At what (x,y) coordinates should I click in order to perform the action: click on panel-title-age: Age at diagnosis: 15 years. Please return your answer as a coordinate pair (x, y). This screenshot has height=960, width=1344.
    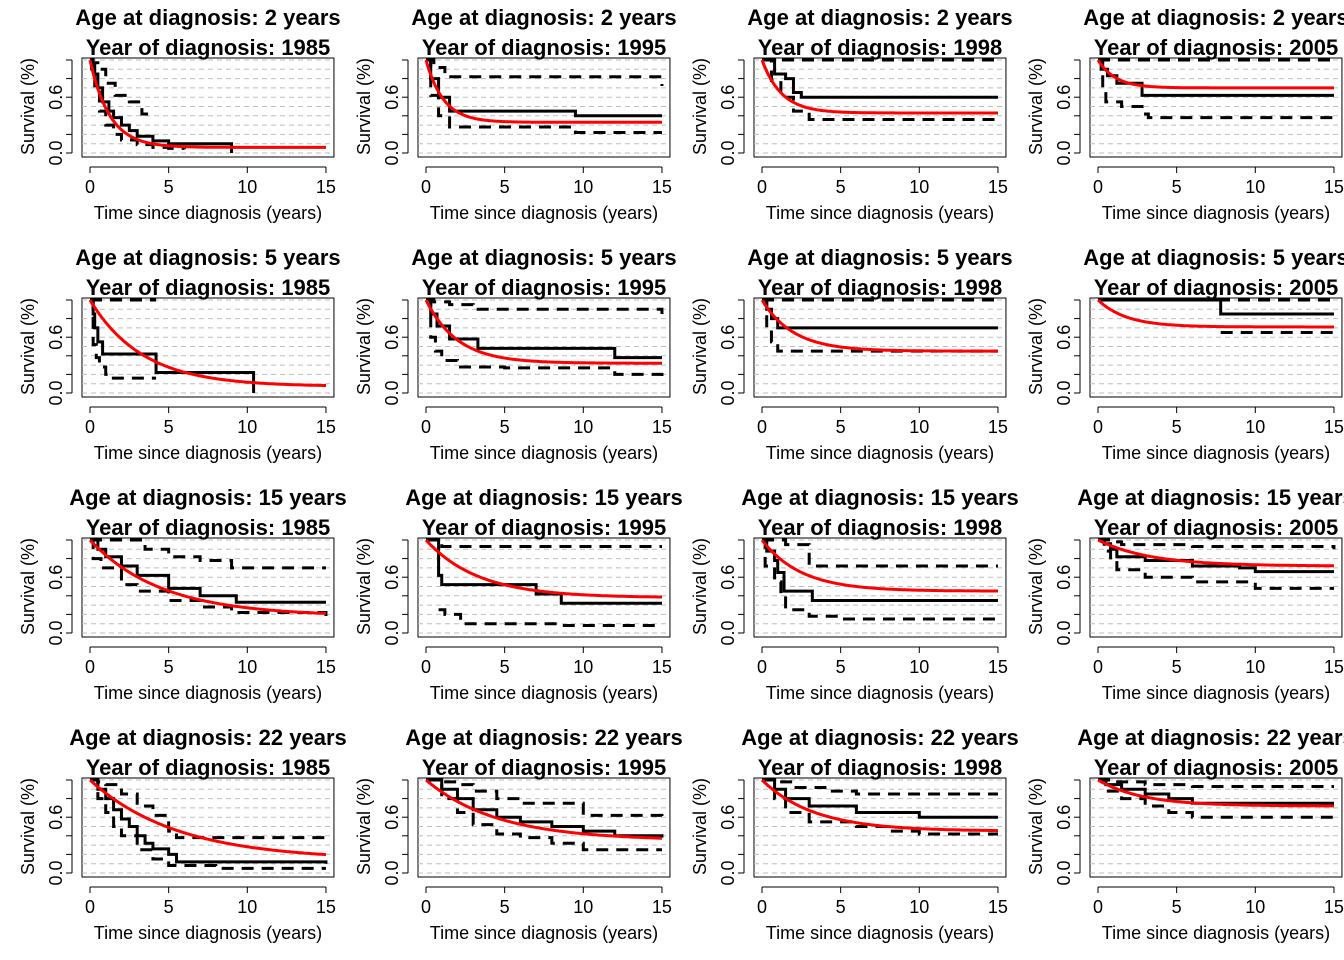
    Looking at the image, I should click on (208, 497).